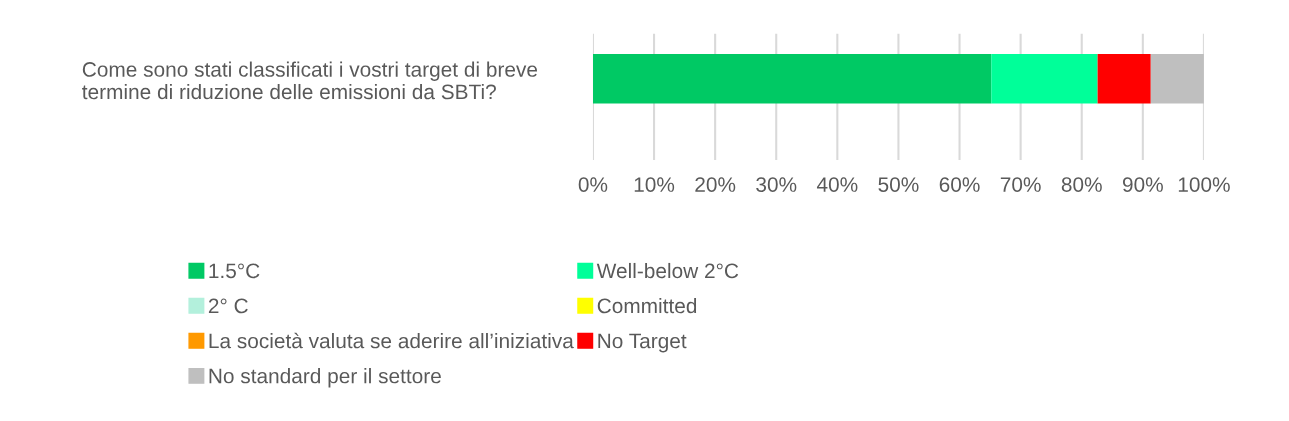  What do you see at coordinates (228, 306) in the screenshot?
I see `legend-label: 2° C` at bounding box center [228, 306].